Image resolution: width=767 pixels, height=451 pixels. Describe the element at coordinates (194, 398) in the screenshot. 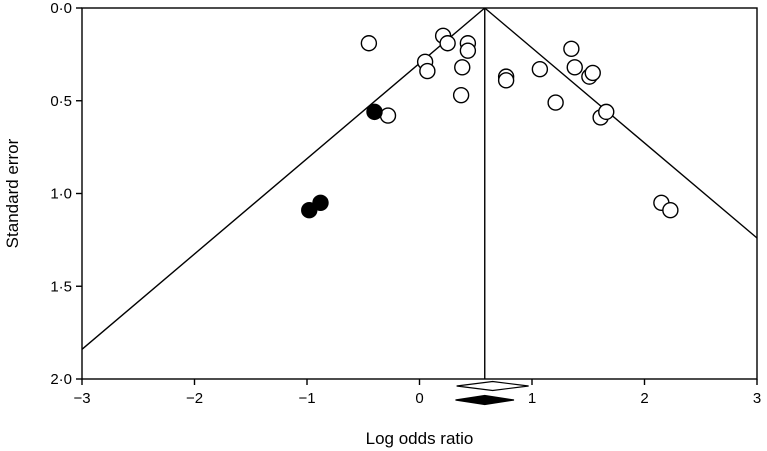

I see `x-tick-label: −2` at that location.